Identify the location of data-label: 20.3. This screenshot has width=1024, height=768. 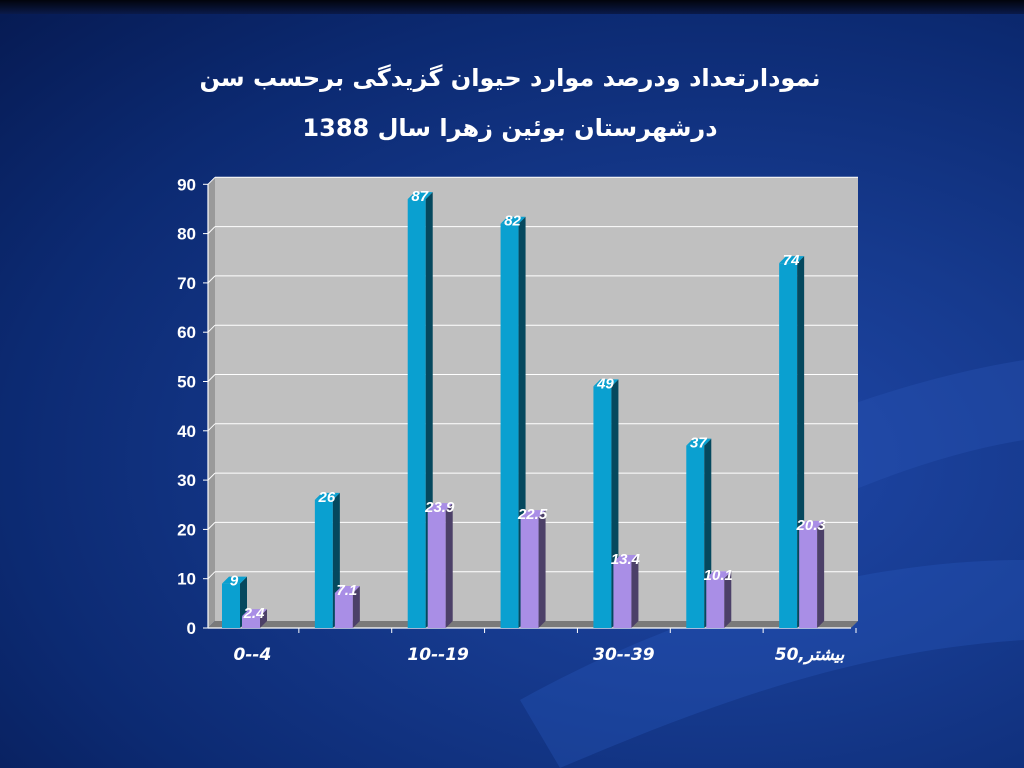
(811, 525).